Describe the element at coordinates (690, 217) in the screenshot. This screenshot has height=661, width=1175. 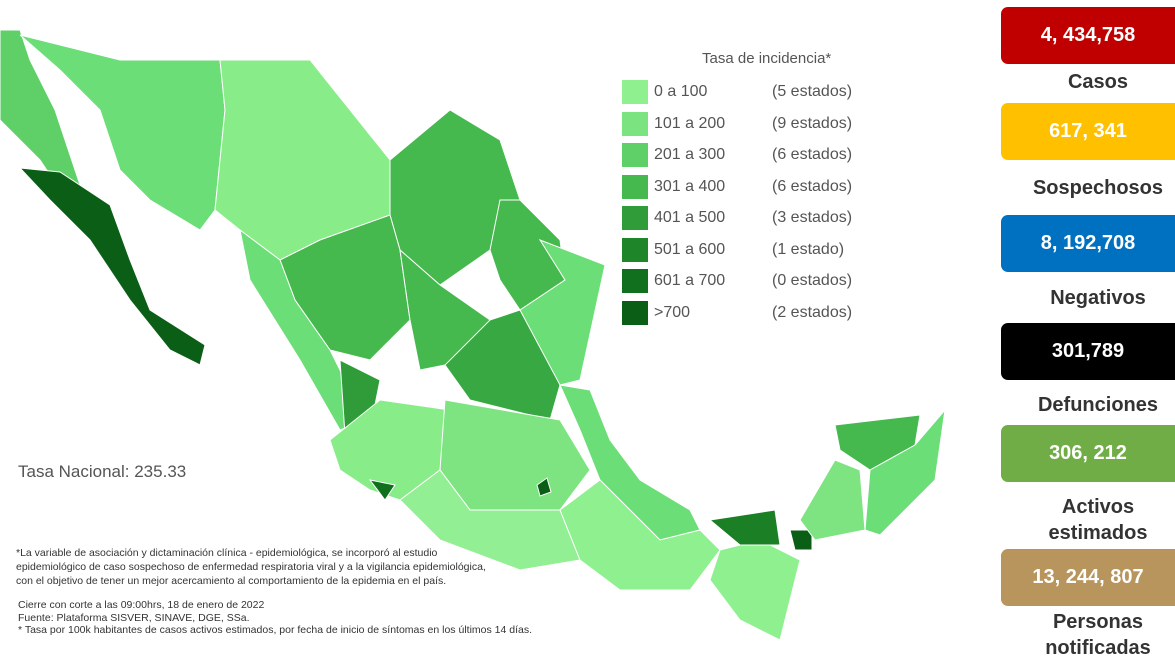
I see `legend-range: 401 a 500` at that location.